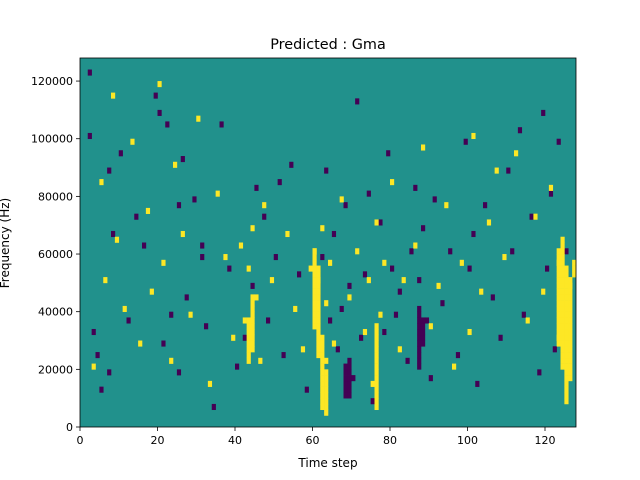 The height and width of the screenshot is (480, 640). I want to click on y-tick-label: 80000, so click(55, 196).